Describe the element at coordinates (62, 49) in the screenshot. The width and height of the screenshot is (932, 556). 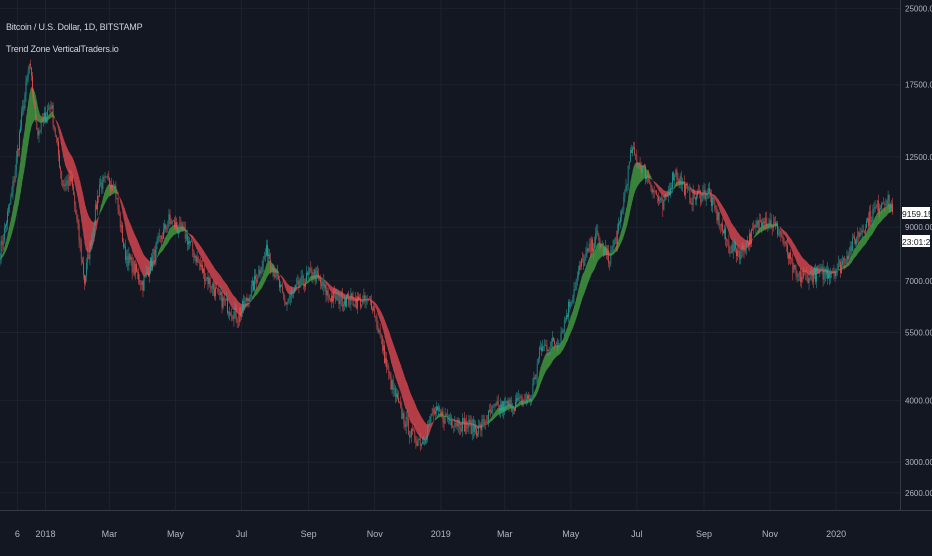
I see `indicator-legend: Trend Zone VerticalTraders.io` at that location.